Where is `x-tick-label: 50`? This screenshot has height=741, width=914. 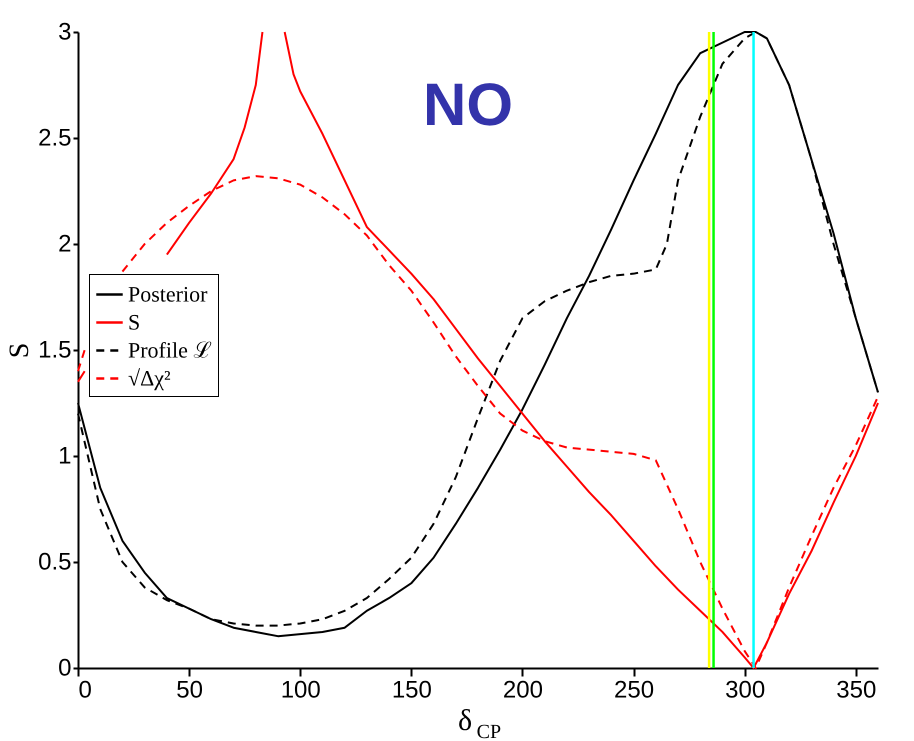
x-tick-label: 50 is located at coordinates (189, 690).